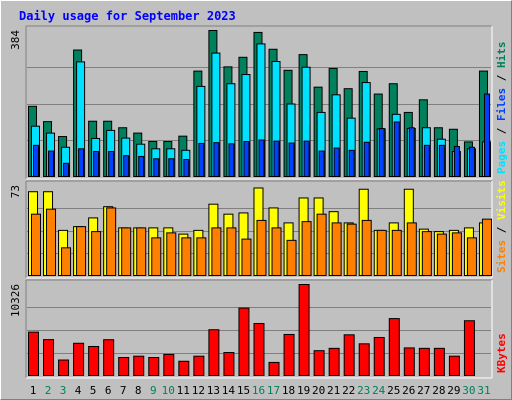 The height and width of the screenshot is (400, 512). What do you see at coordinates (501, 55) in the screenshot?
I see `legend-hits: Hits` at bounding box center [501, 55].